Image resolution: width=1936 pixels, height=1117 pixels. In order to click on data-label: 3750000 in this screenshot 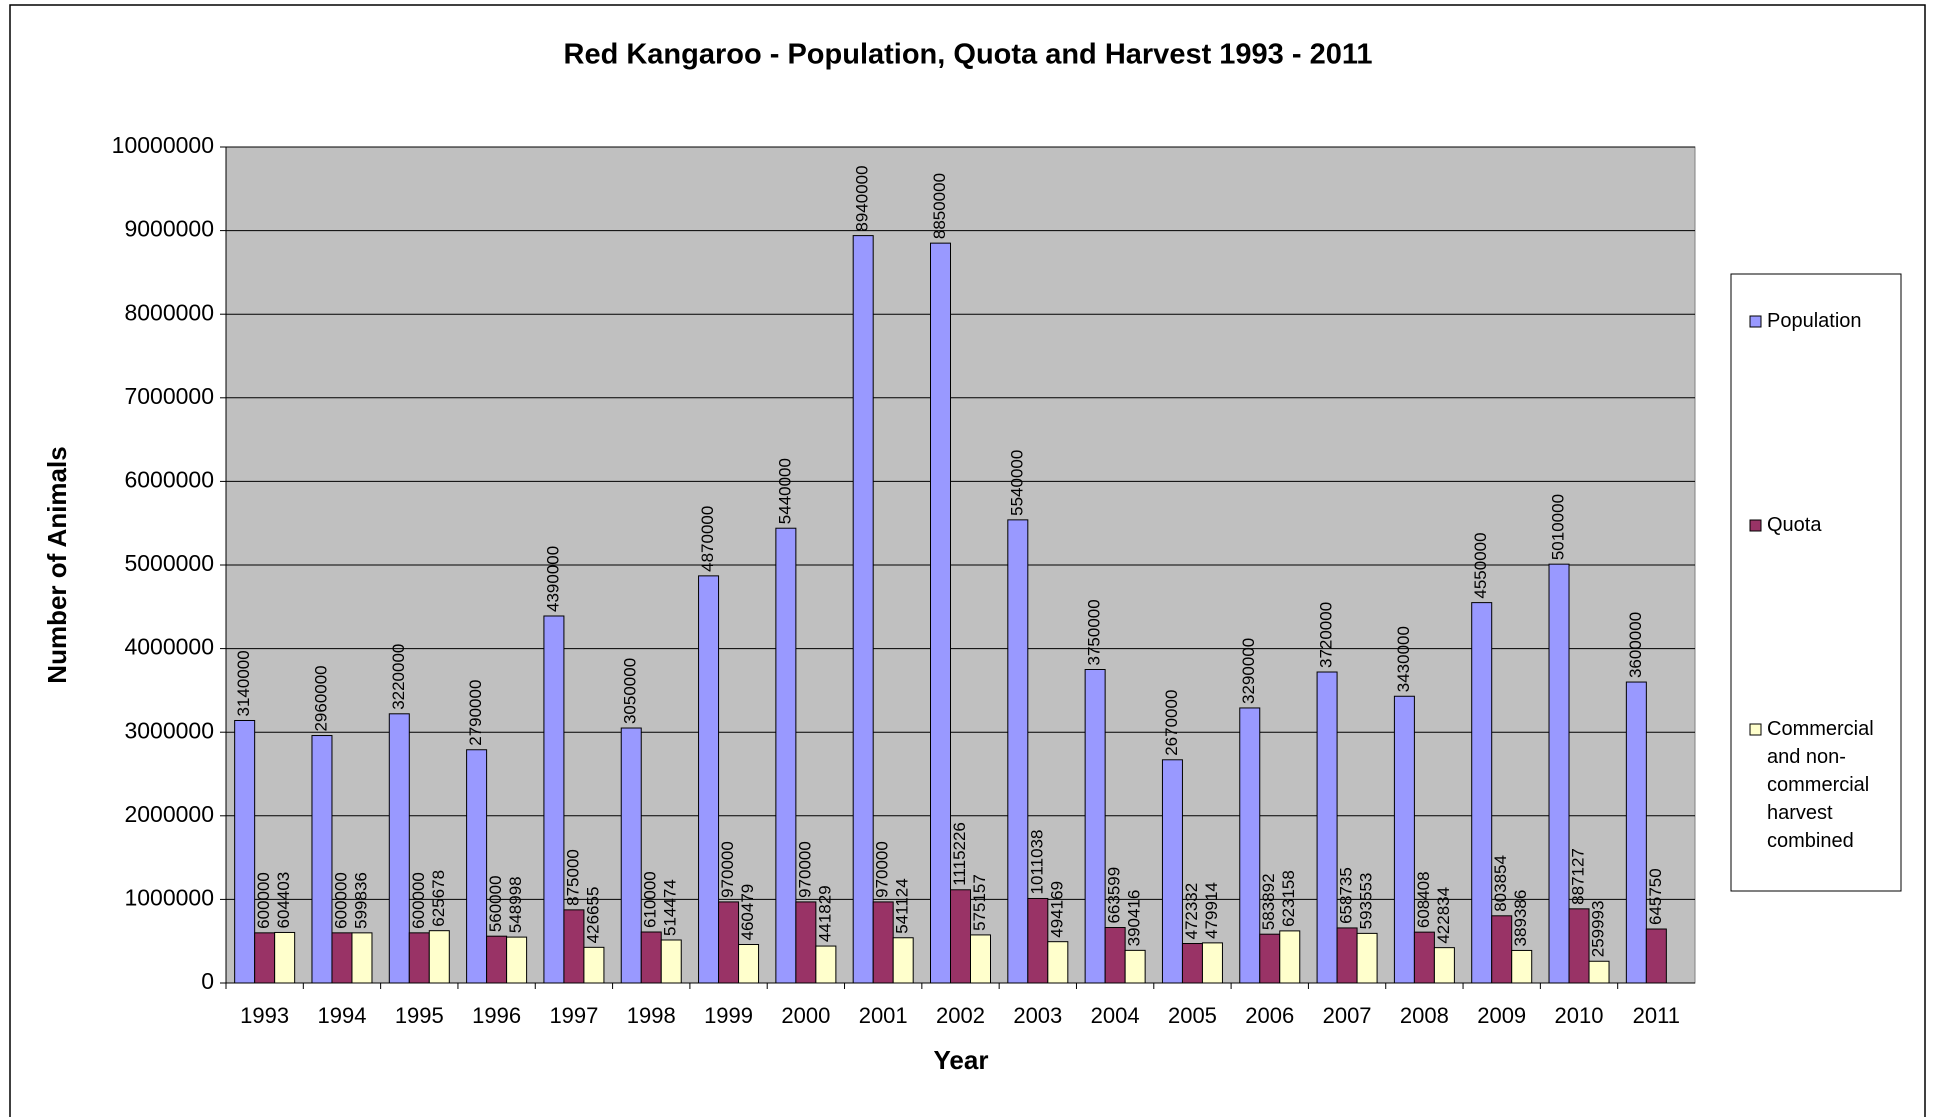, I will do `click(1094, 632)`.